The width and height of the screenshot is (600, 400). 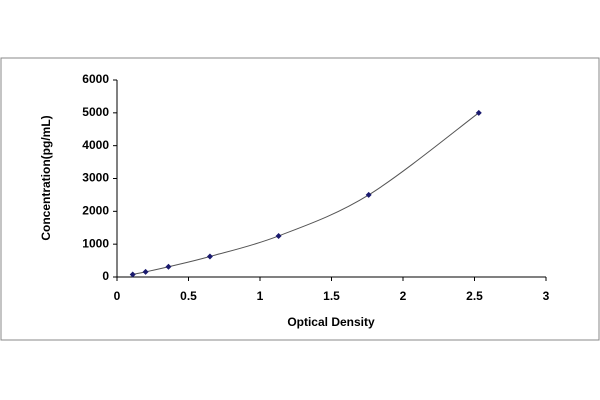 I want to click on x-tick-label: 2.5, so click(x=474, y=296).